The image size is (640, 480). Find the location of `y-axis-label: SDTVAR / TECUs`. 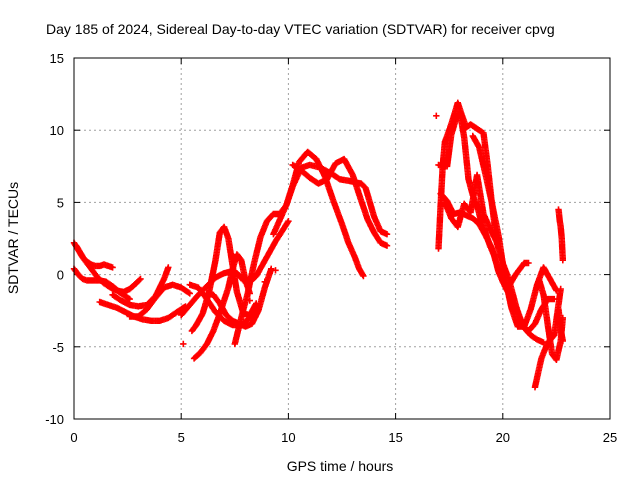

y-axis-label: SDTVAR / TECUs is located at coordinates (13, 238).